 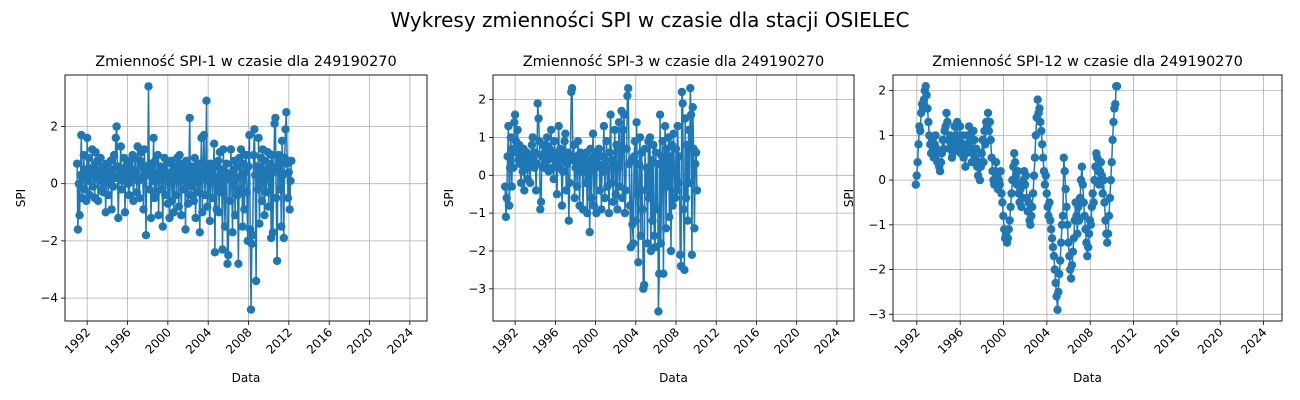 What do you see at coordinates (877, 314) in the screenshot?
I see `y-tick-label: −3` at bounding box center [877, 314].